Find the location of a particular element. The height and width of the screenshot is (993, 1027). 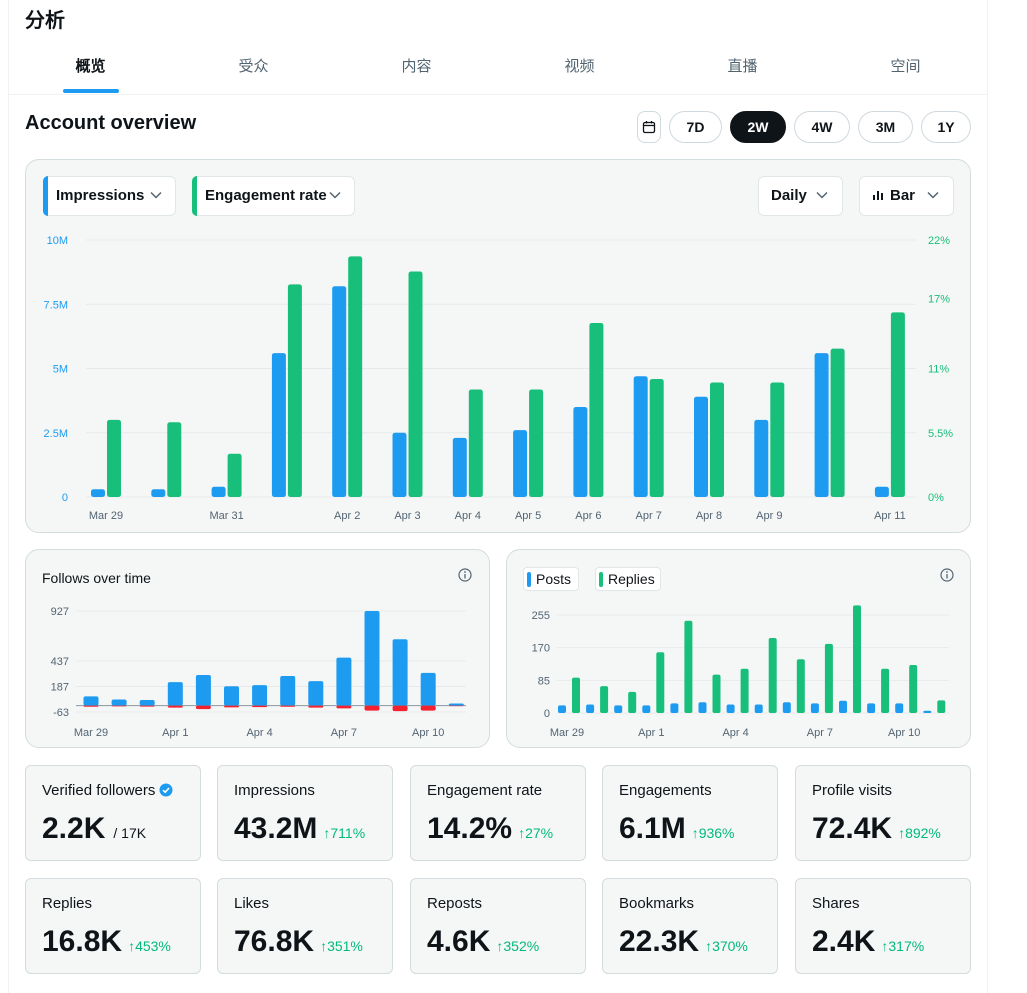

chevron-down-icon is located at coordinates (335, 195).